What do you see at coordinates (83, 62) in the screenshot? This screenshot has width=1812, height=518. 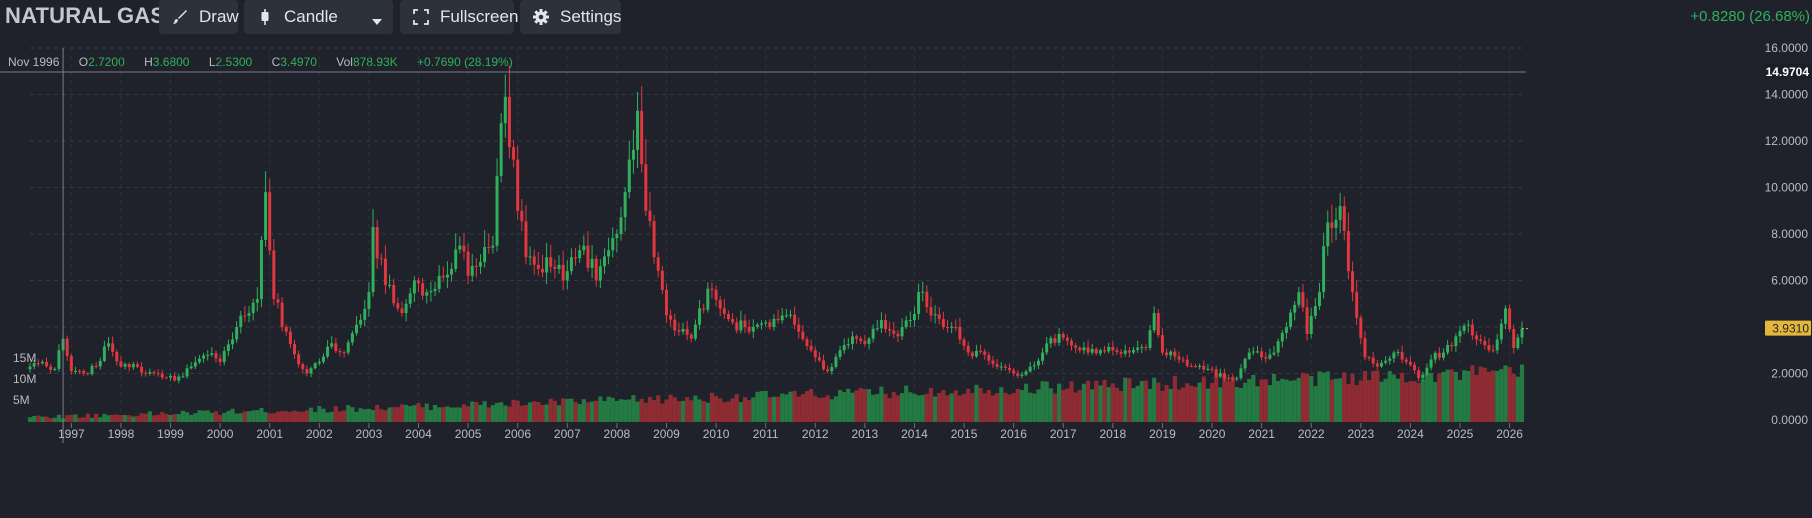 I see `open-label: O` at bounding box center [83, 62].